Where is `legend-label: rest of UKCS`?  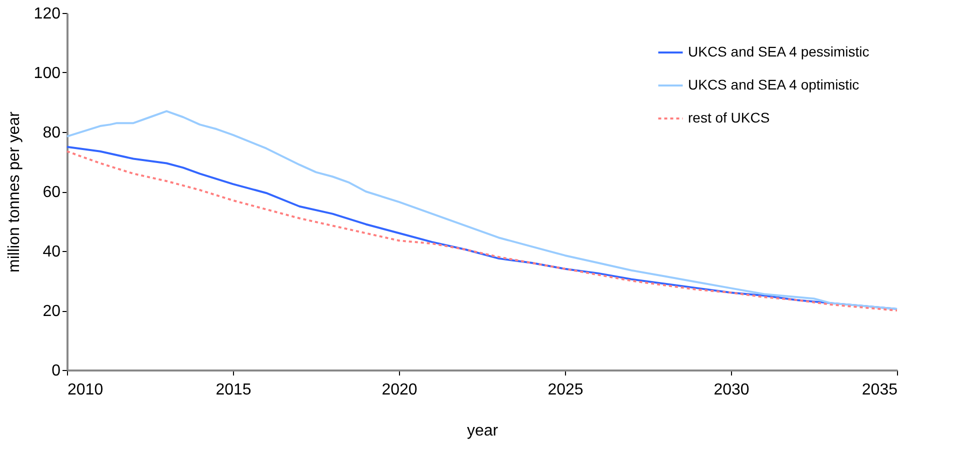 legend-label: rest of UKCS is located at coordinates (729, 118).